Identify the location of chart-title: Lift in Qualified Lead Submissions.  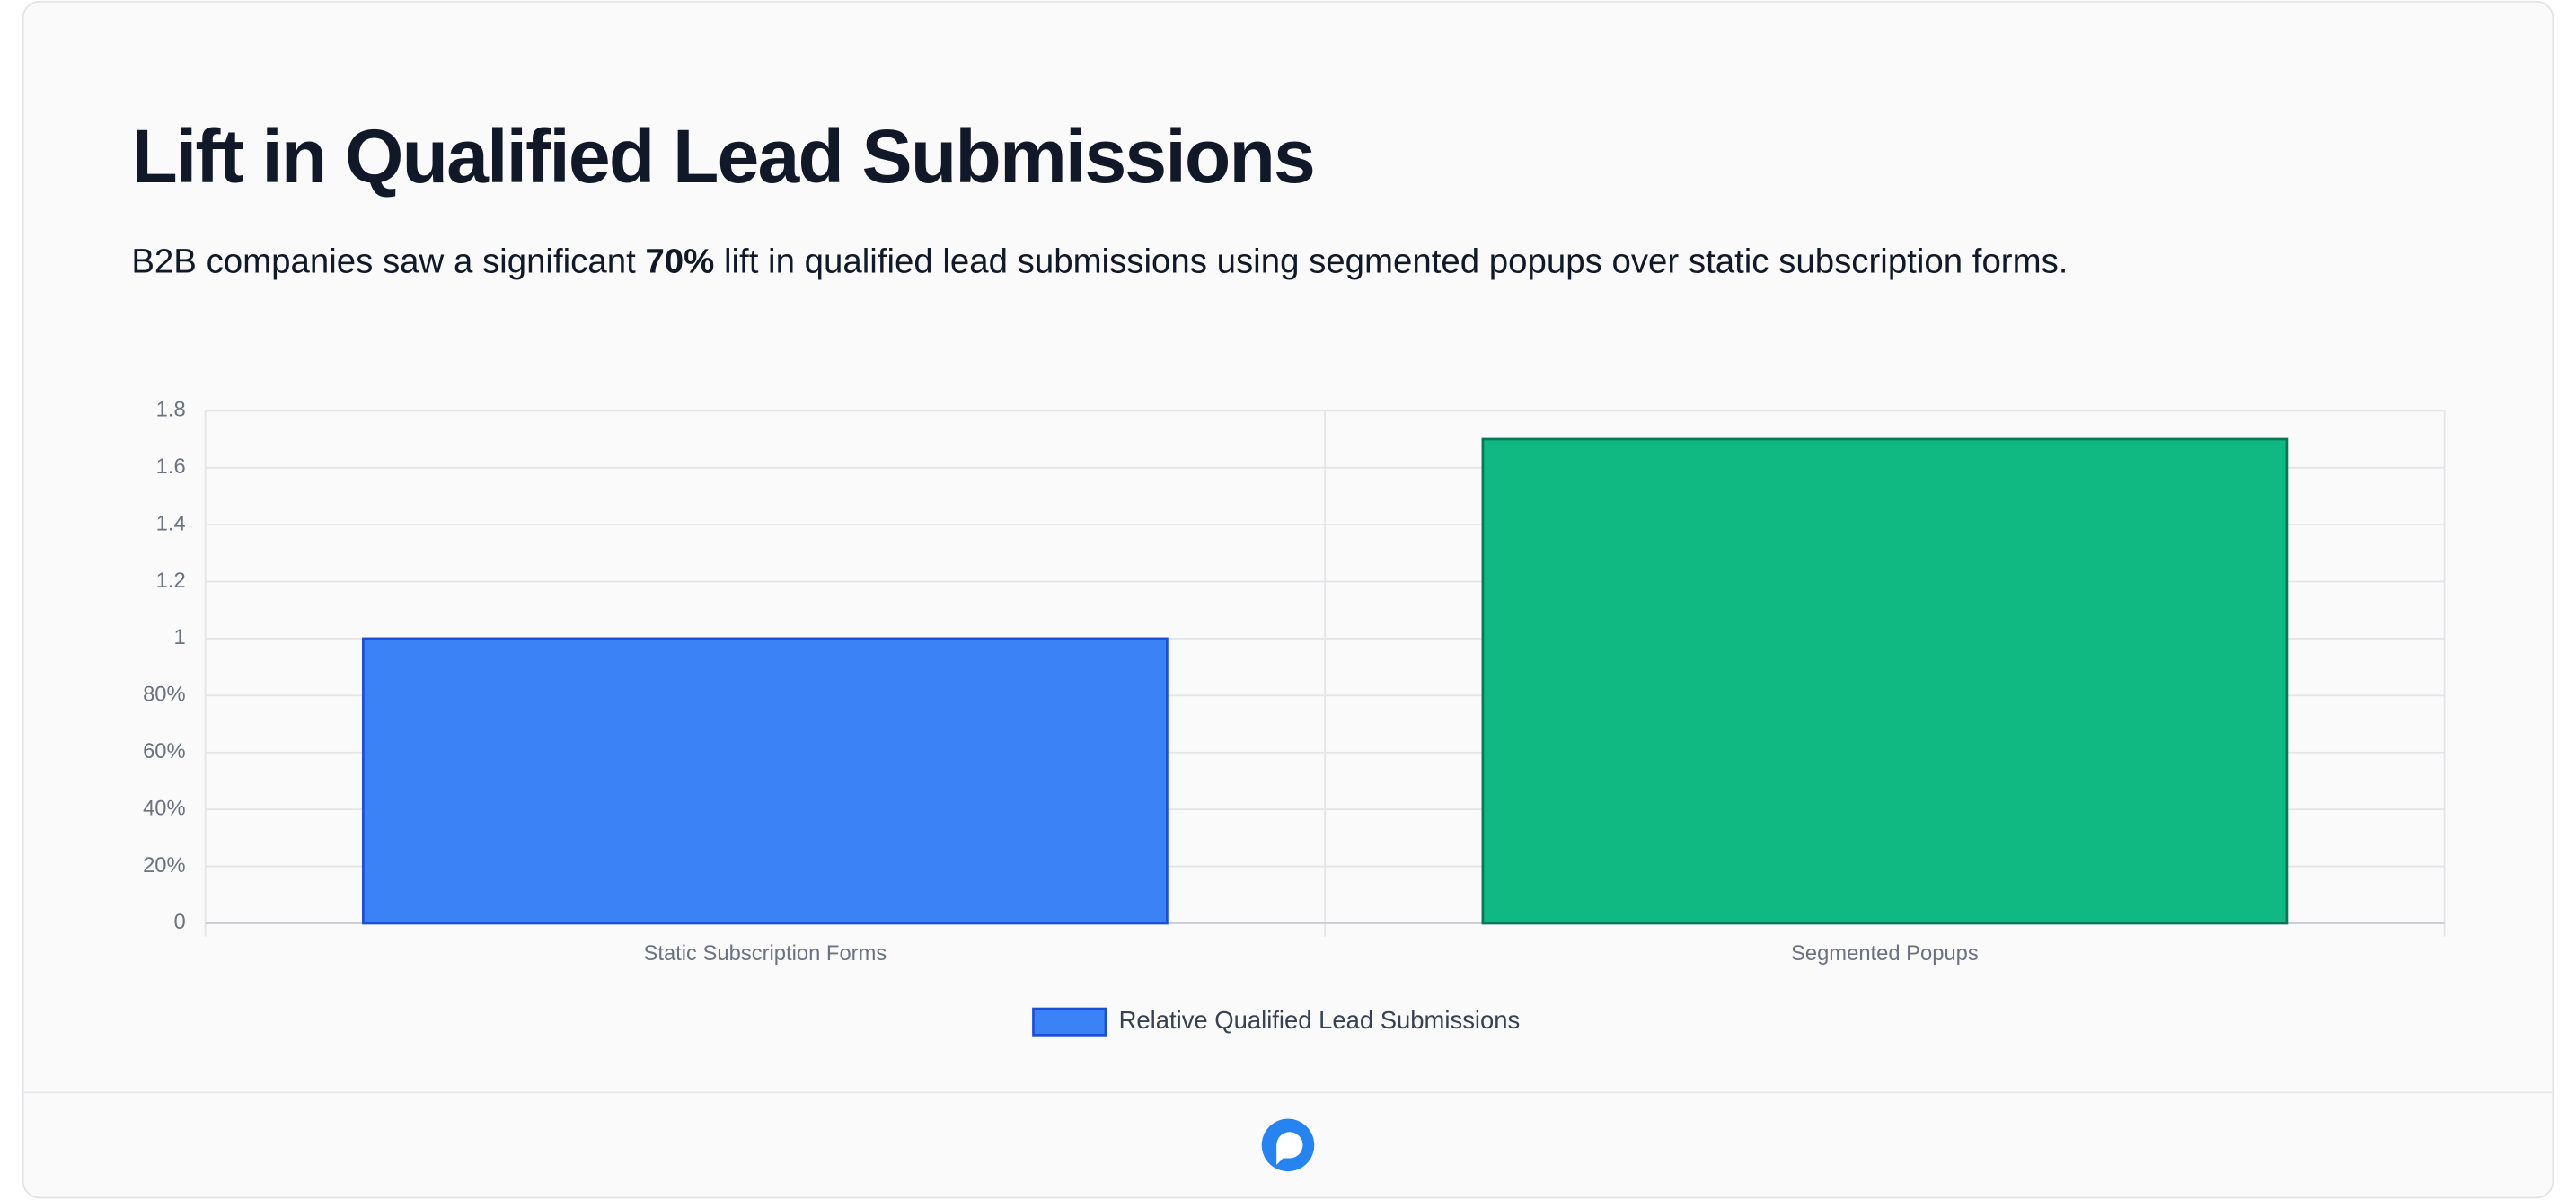
(722, 156).